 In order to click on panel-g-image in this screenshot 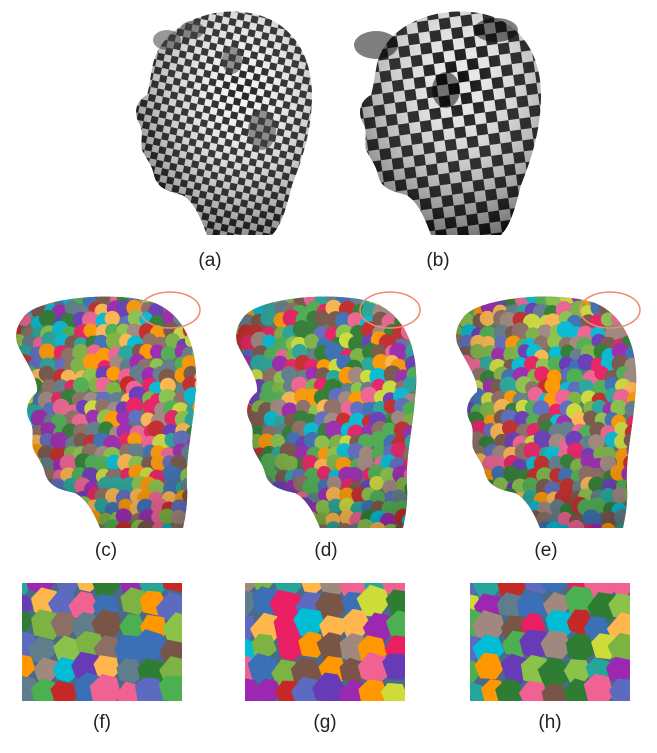, I will do `click(325, 642)`.